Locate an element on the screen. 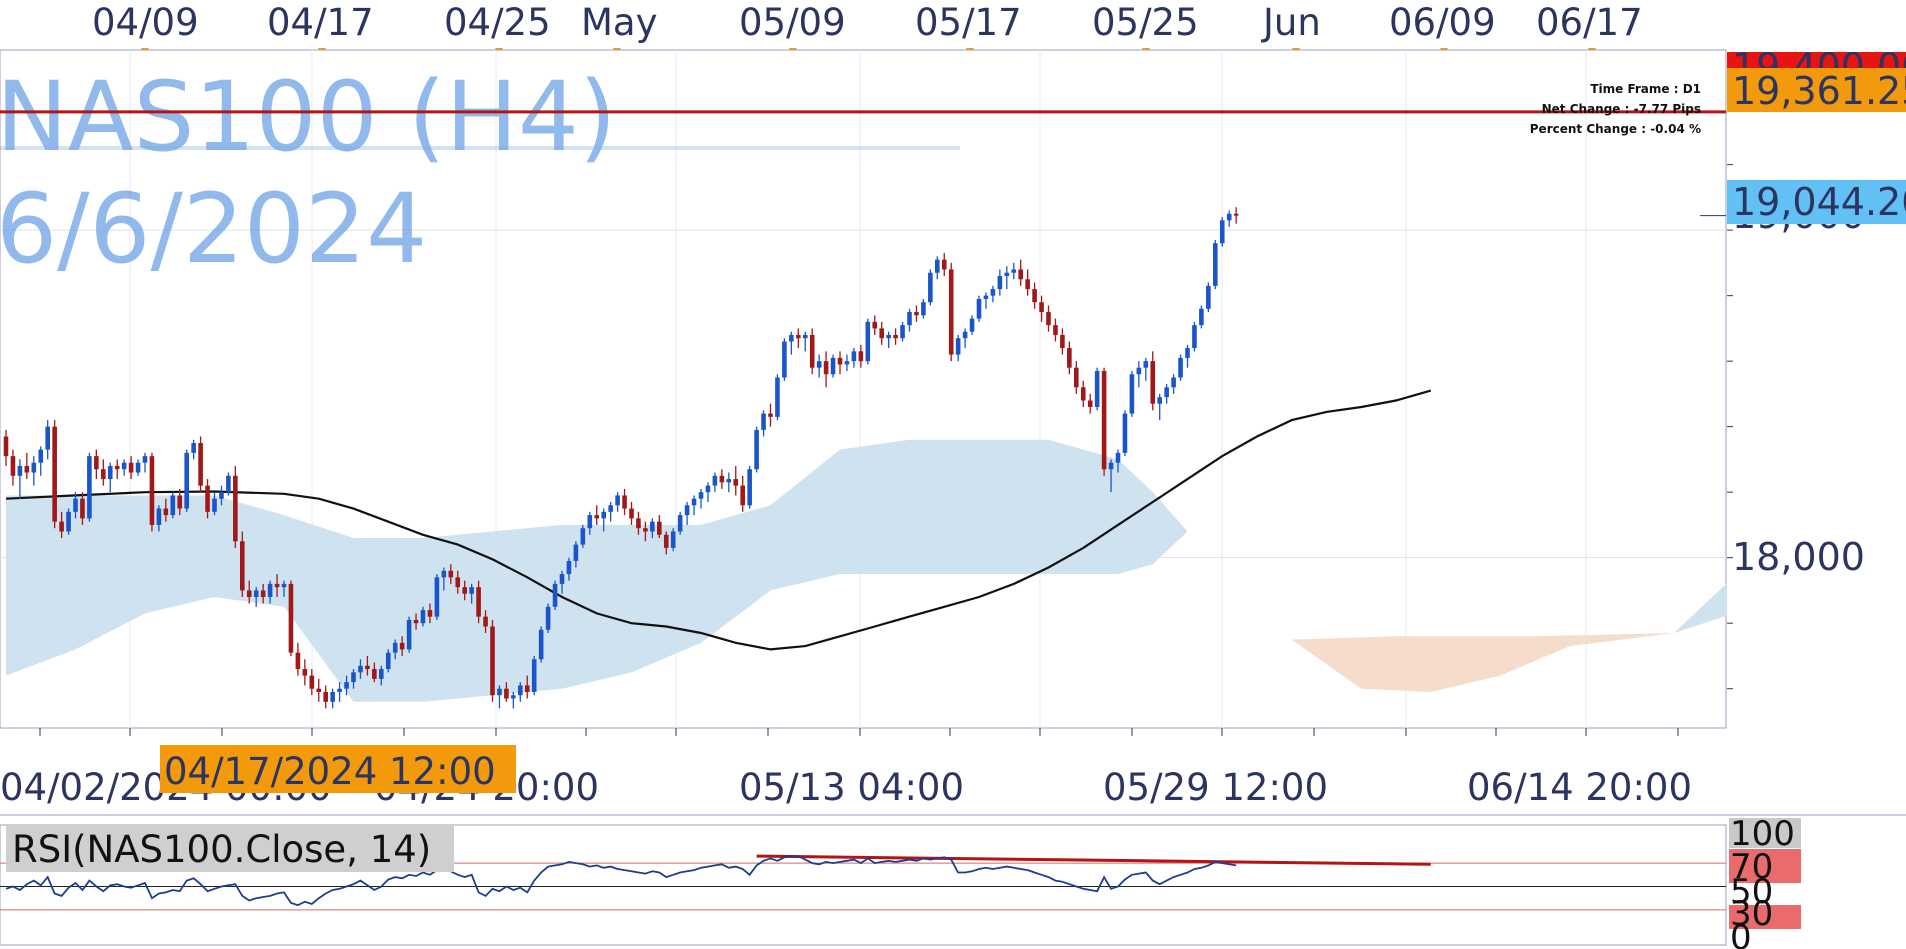 This screenshot has width=1906, height=949. top-date-label: 06/09 is located at coordinates (1442, 22).